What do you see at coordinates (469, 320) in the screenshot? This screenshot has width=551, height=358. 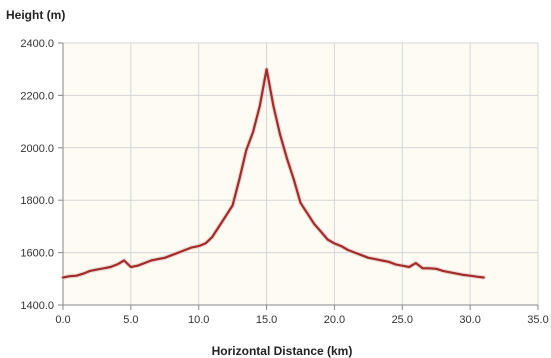 I see `x-tick-label: 30.0` at bounding box center [469, 320].